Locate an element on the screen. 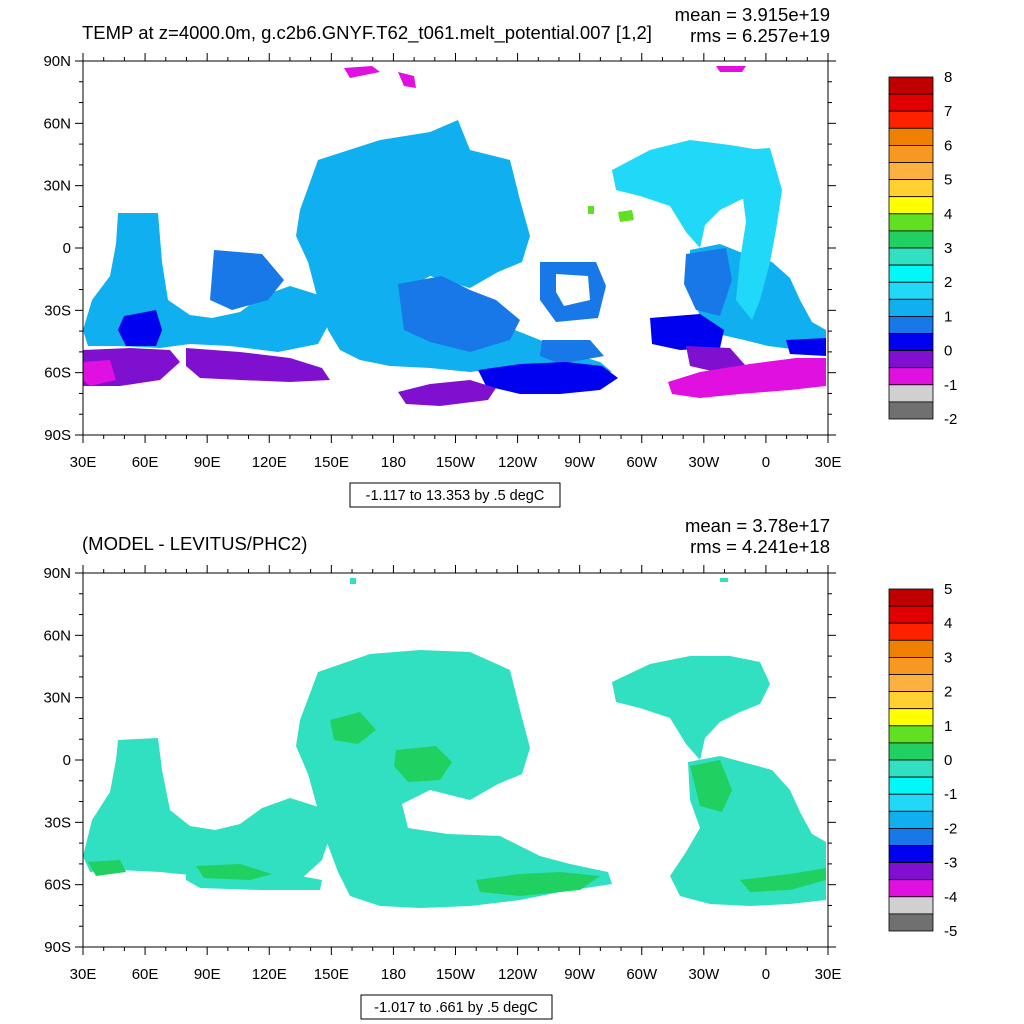 This screenshot has width=1024, height=1024. x-tick-label: 0 is located at coordinates (766, 462).